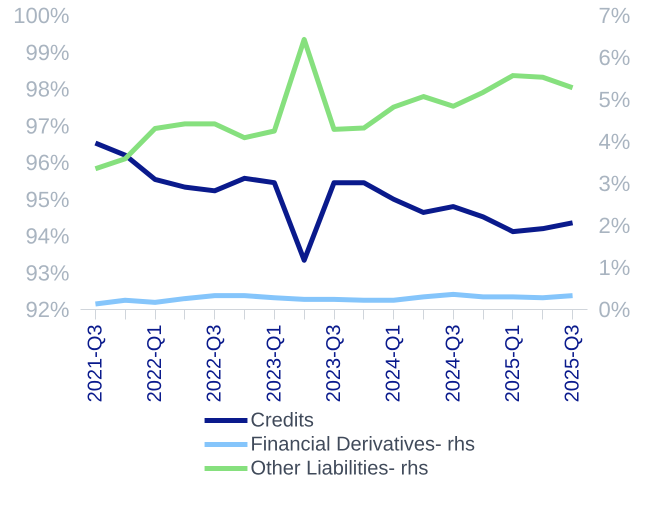  I want to click on y2-tick-label: 2%, so click(614, 225).